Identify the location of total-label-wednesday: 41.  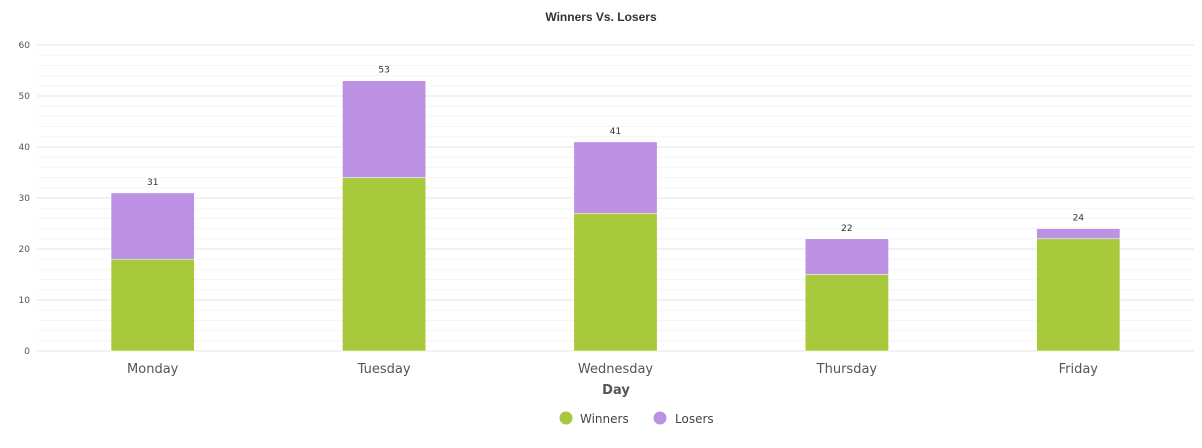
(615, 132).